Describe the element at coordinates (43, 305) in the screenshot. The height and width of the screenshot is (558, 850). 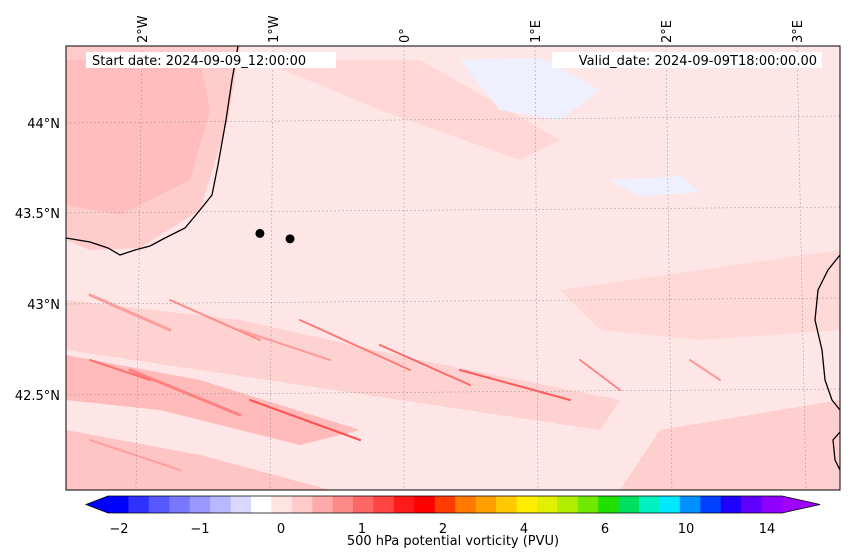
I see `lat-tick-label: 43°N` at that location.